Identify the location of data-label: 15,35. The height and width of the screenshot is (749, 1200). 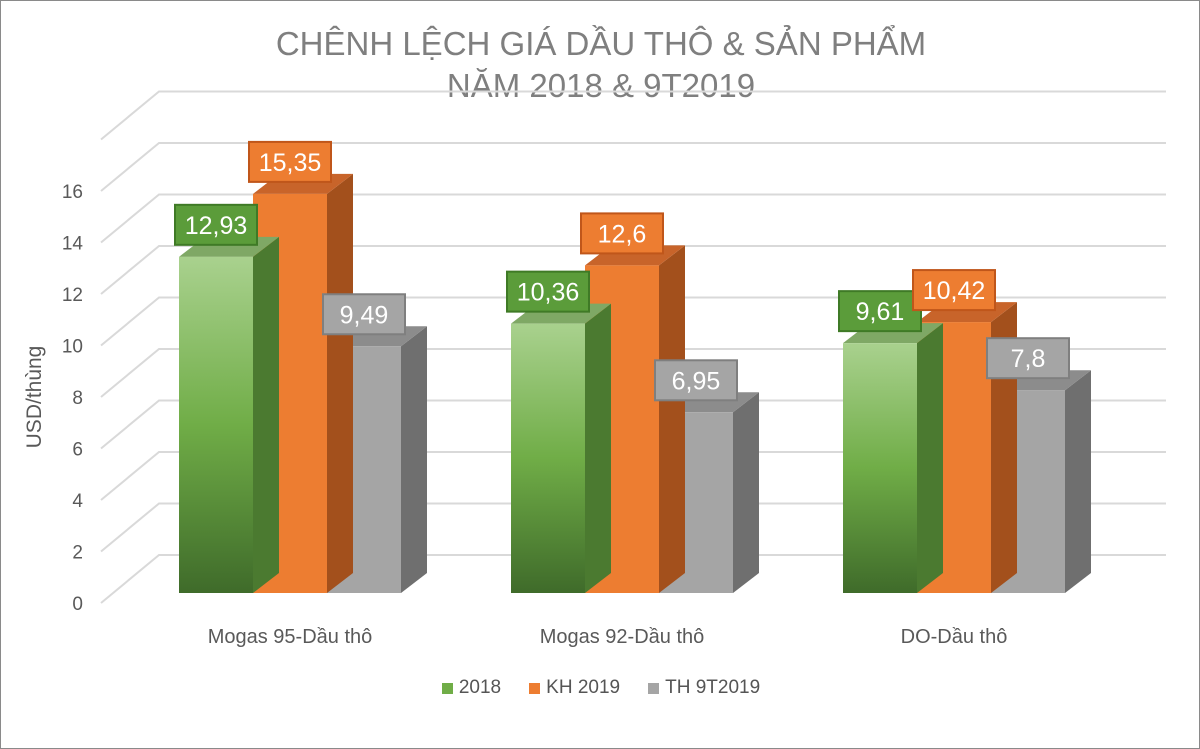
(290, 163).